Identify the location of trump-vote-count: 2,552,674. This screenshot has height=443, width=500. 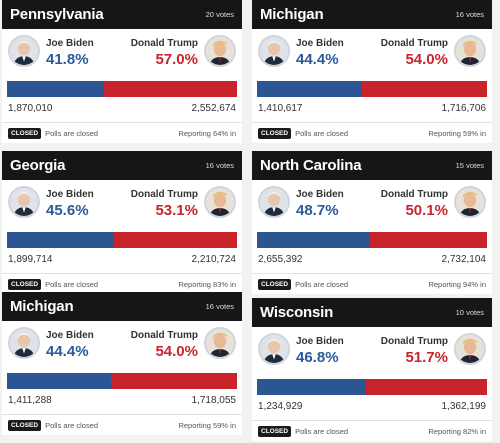
(214, 108).